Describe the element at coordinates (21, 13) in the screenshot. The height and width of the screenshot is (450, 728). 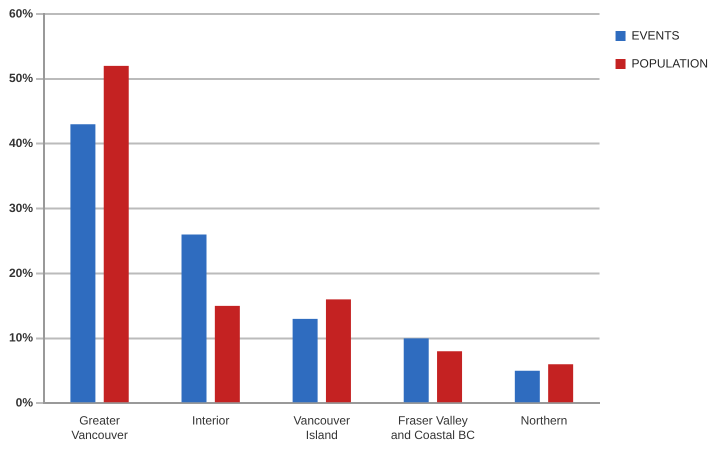
I see `y-tick-label: 60%` at that location.